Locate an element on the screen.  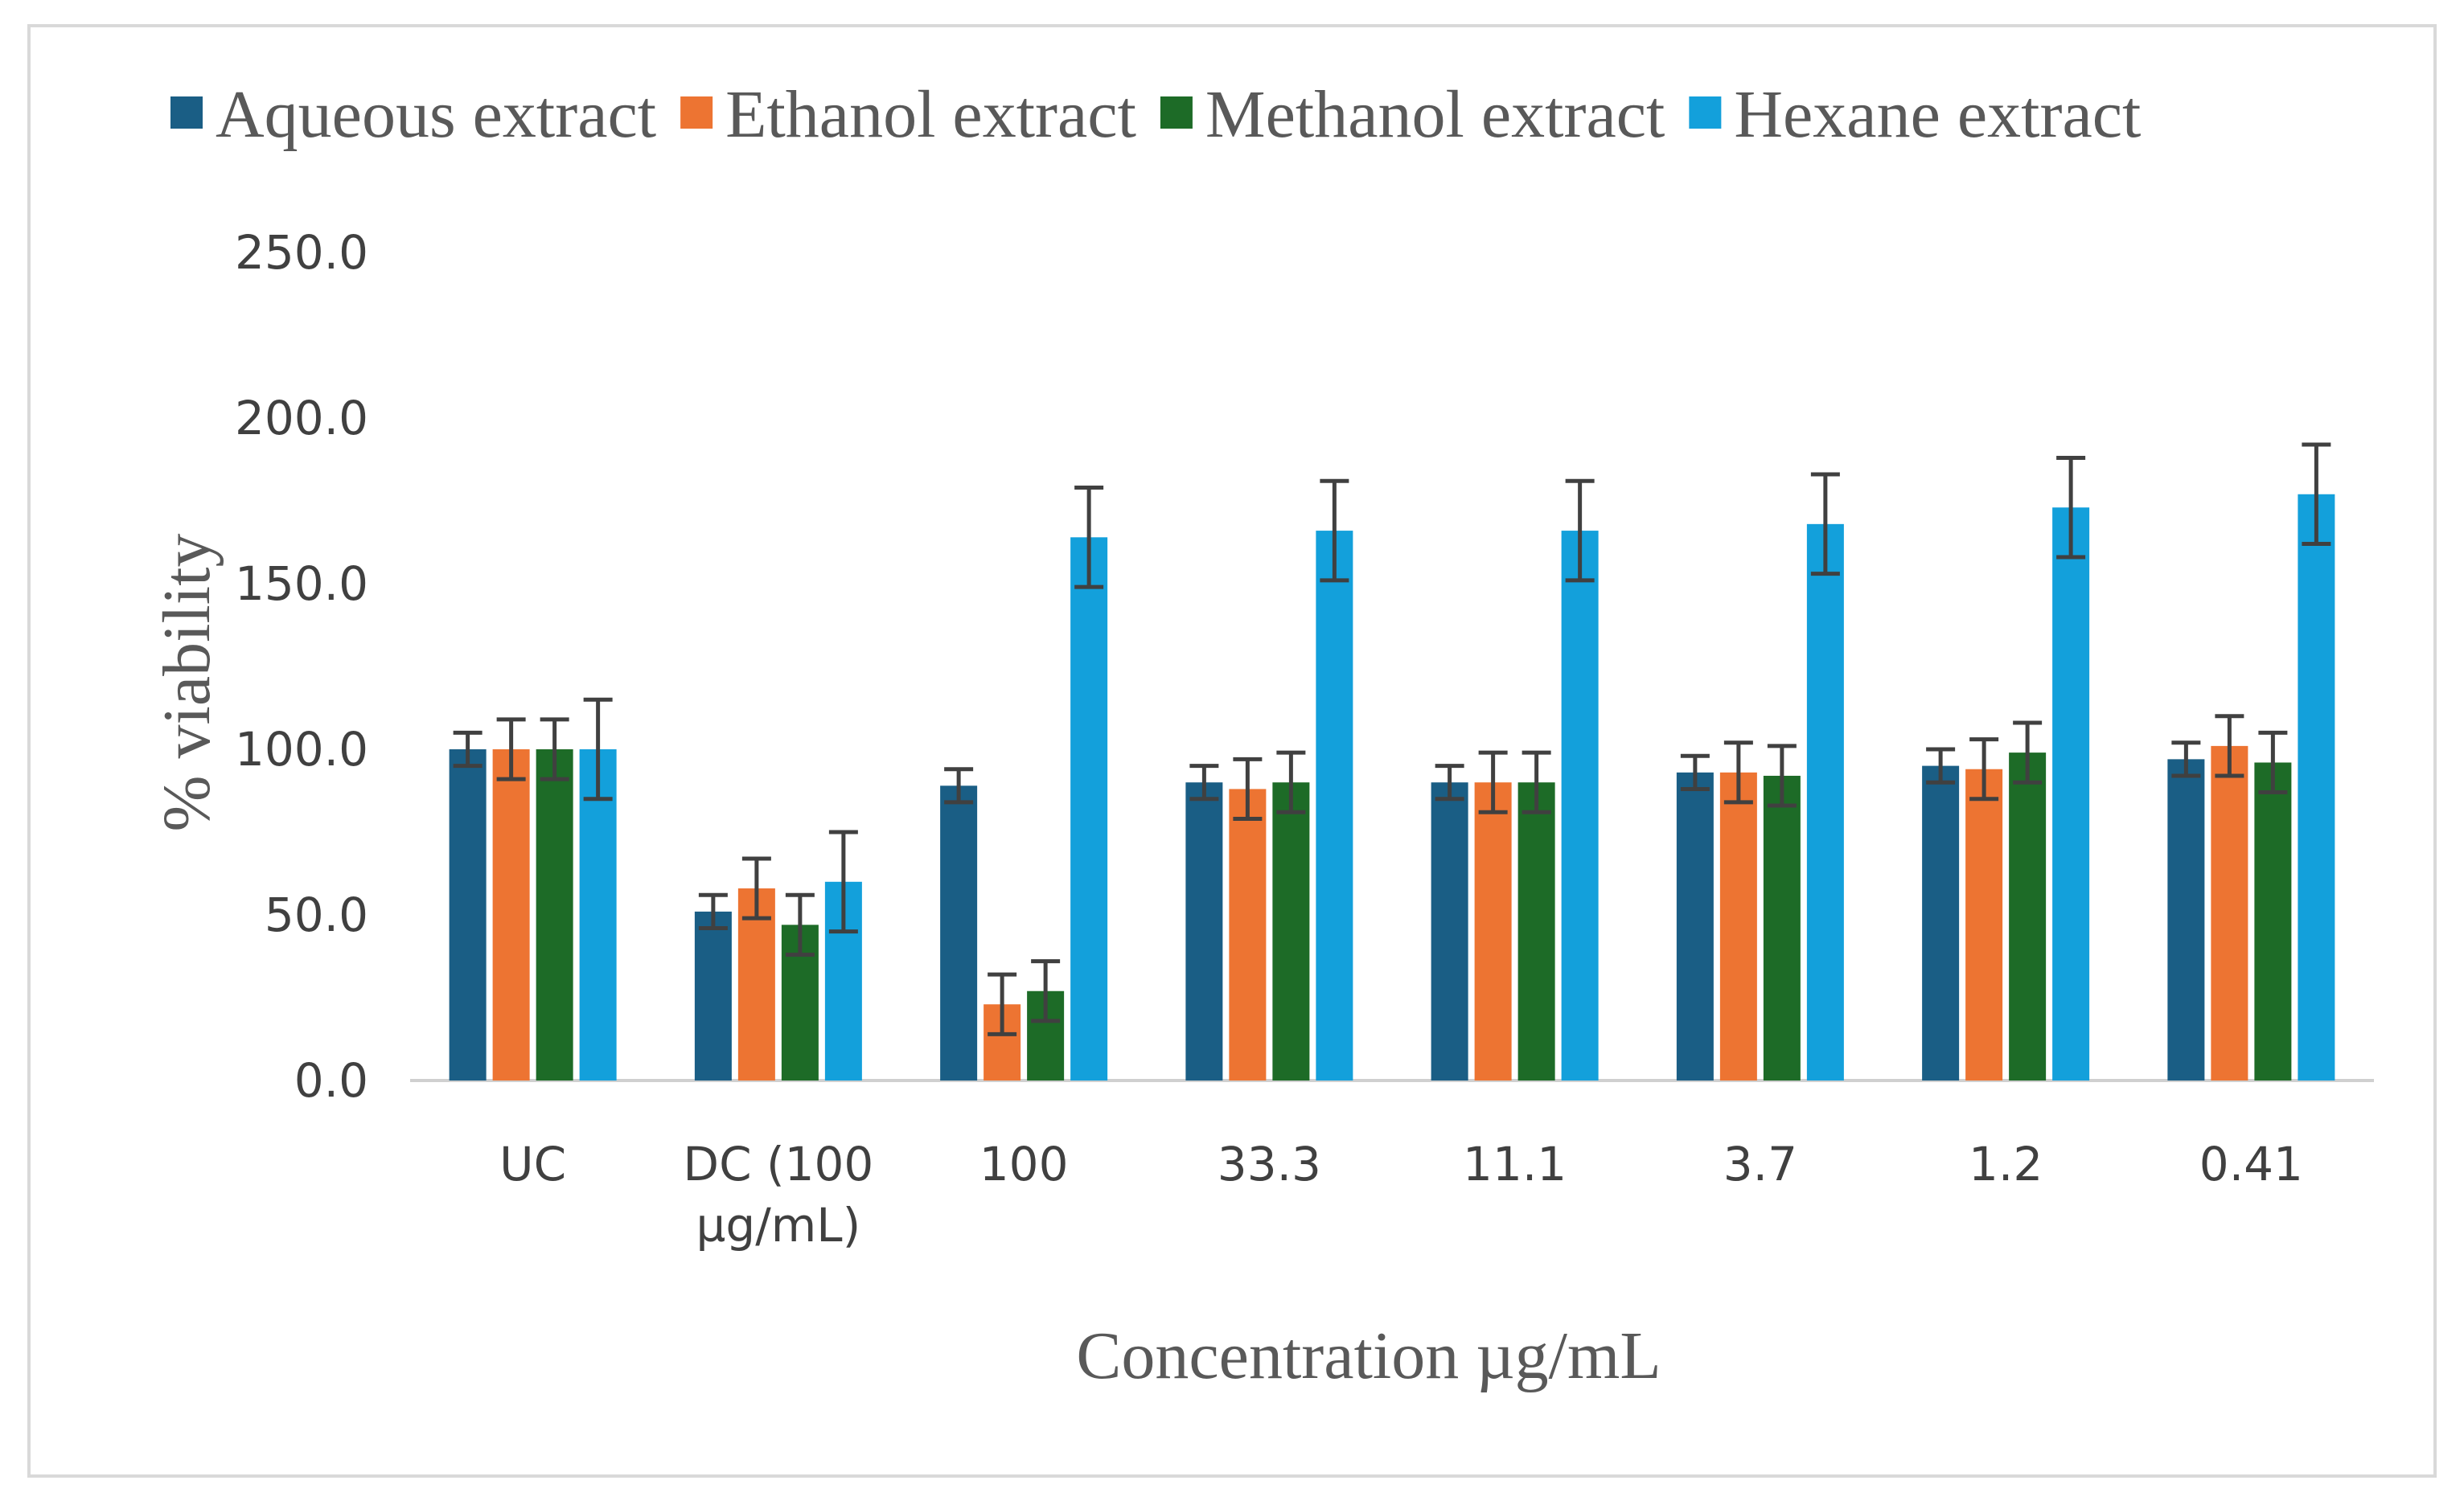
x-tick-label-line: 3.7 is located at coordinates (1760, 1164).